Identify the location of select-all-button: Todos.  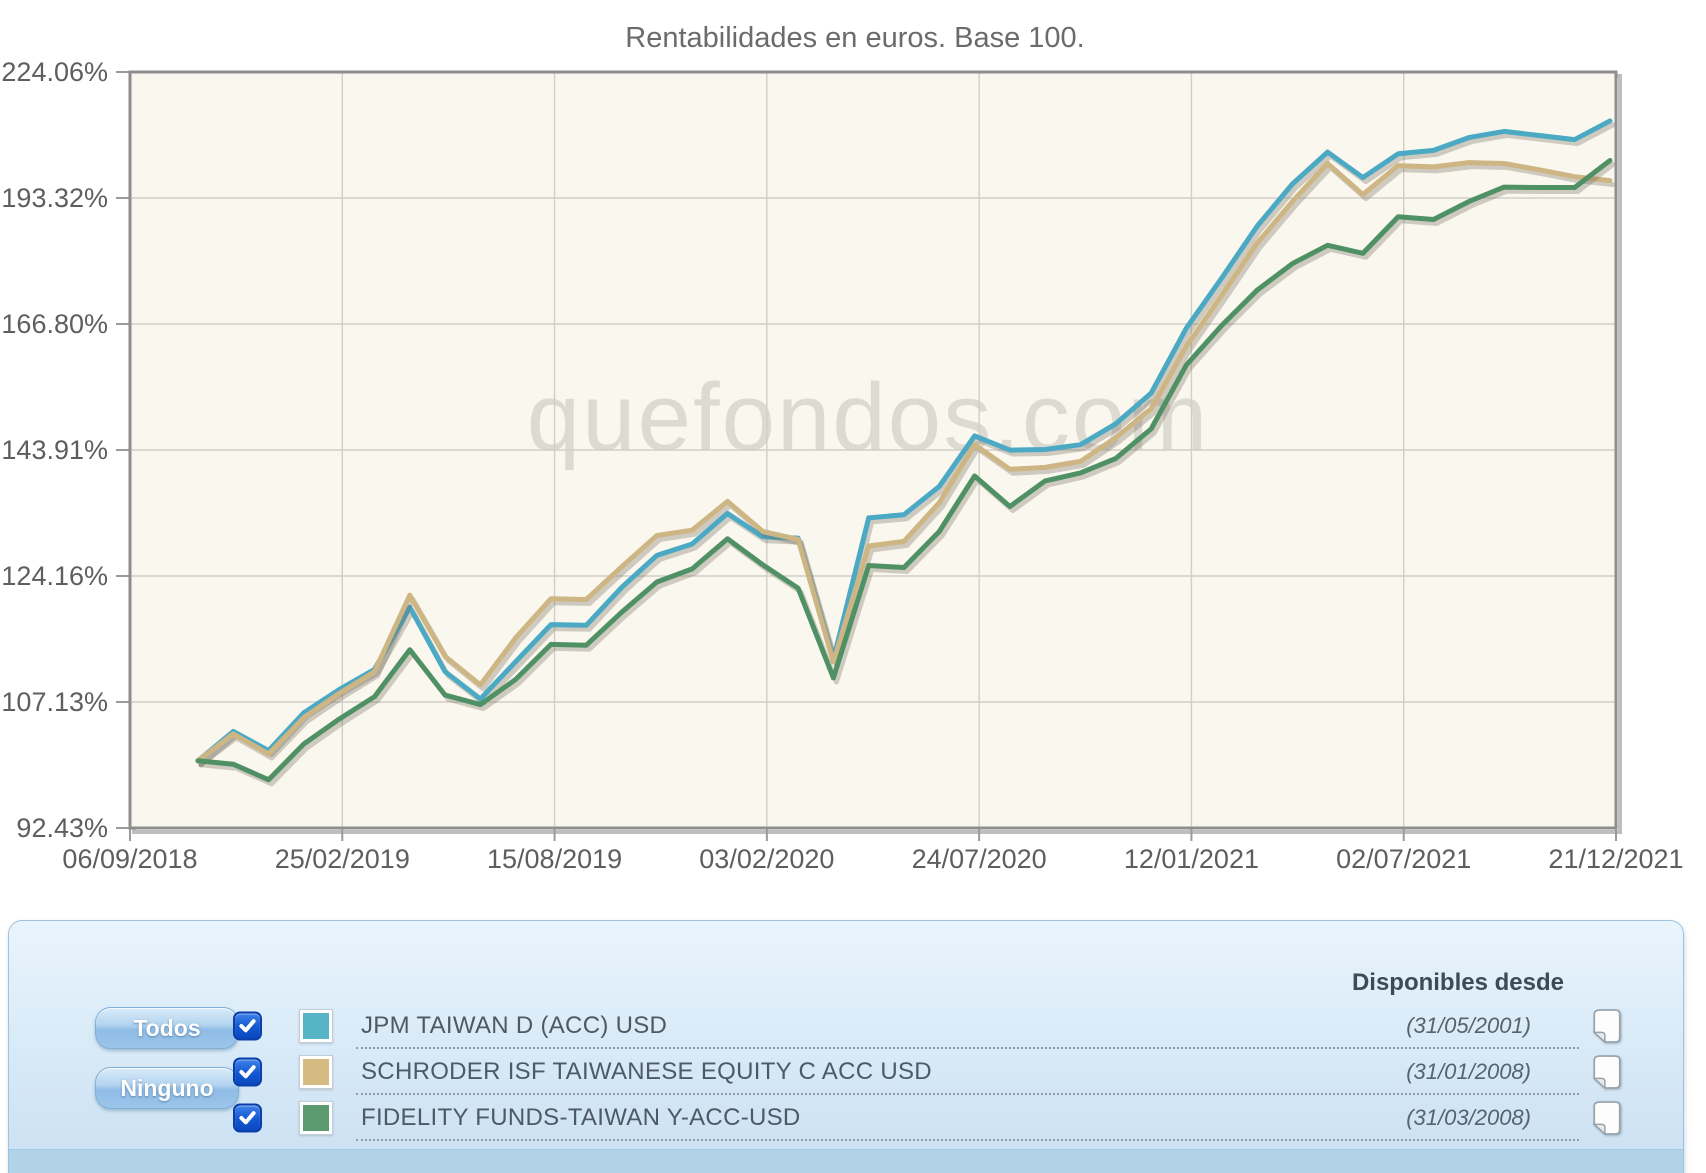
(167, 1028).